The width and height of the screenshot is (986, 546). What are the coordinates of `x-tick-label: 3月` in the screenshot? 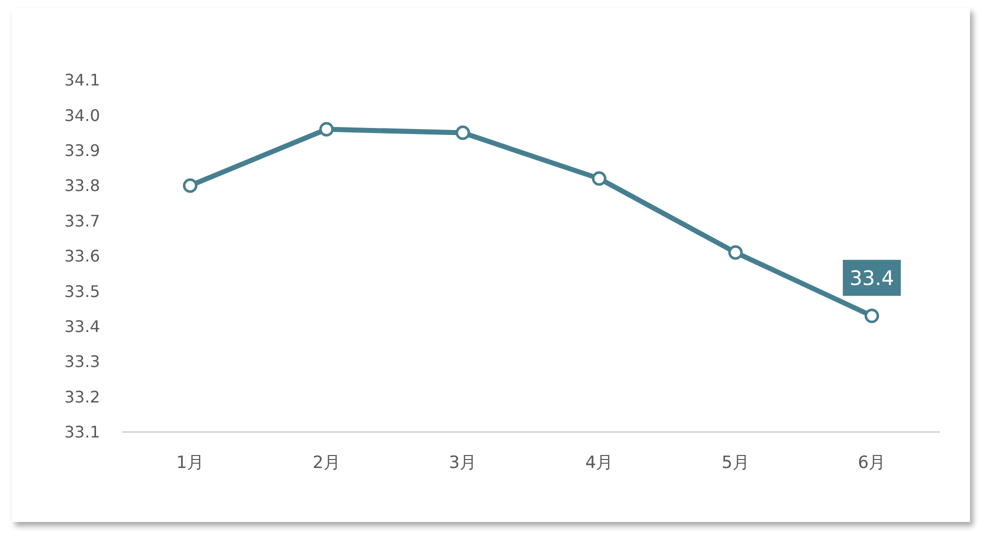 It's located at (462, 463).